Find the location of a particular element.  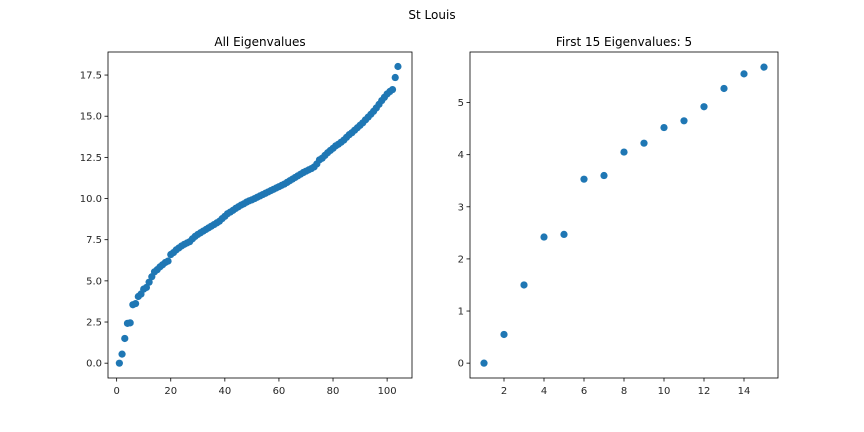

y-tick-label: 12.5 is located at coordinates (91, 158).